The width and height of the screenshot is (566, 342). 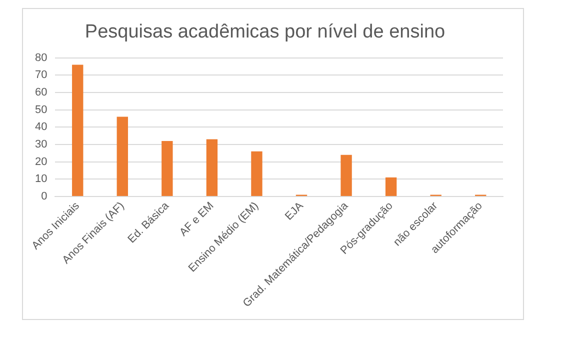 What do you see at coordinates (196, 219) in the screenshot?
I see `x-tick-label: AF e EM` at bounding box center [196, 219].